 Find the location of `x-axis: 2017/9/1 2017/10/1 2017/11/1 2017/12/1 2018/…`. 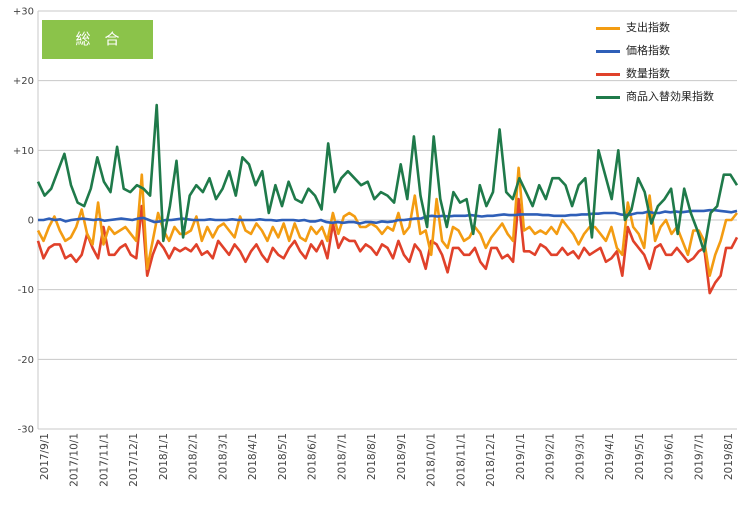

x-axis: 2017/9/1 2017/10/1 2017/11/1 2017/12/1 2018/… is located at coordinates (387, 460).